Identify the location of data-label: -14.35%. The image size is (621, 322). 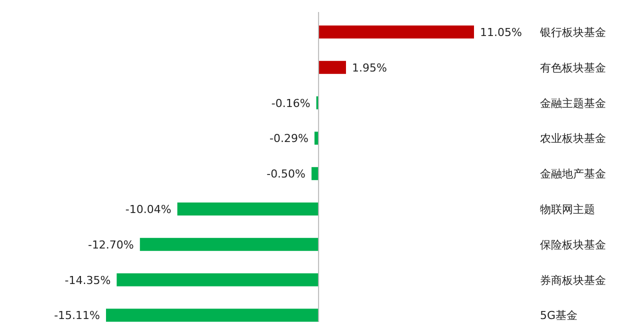
(87, 280).